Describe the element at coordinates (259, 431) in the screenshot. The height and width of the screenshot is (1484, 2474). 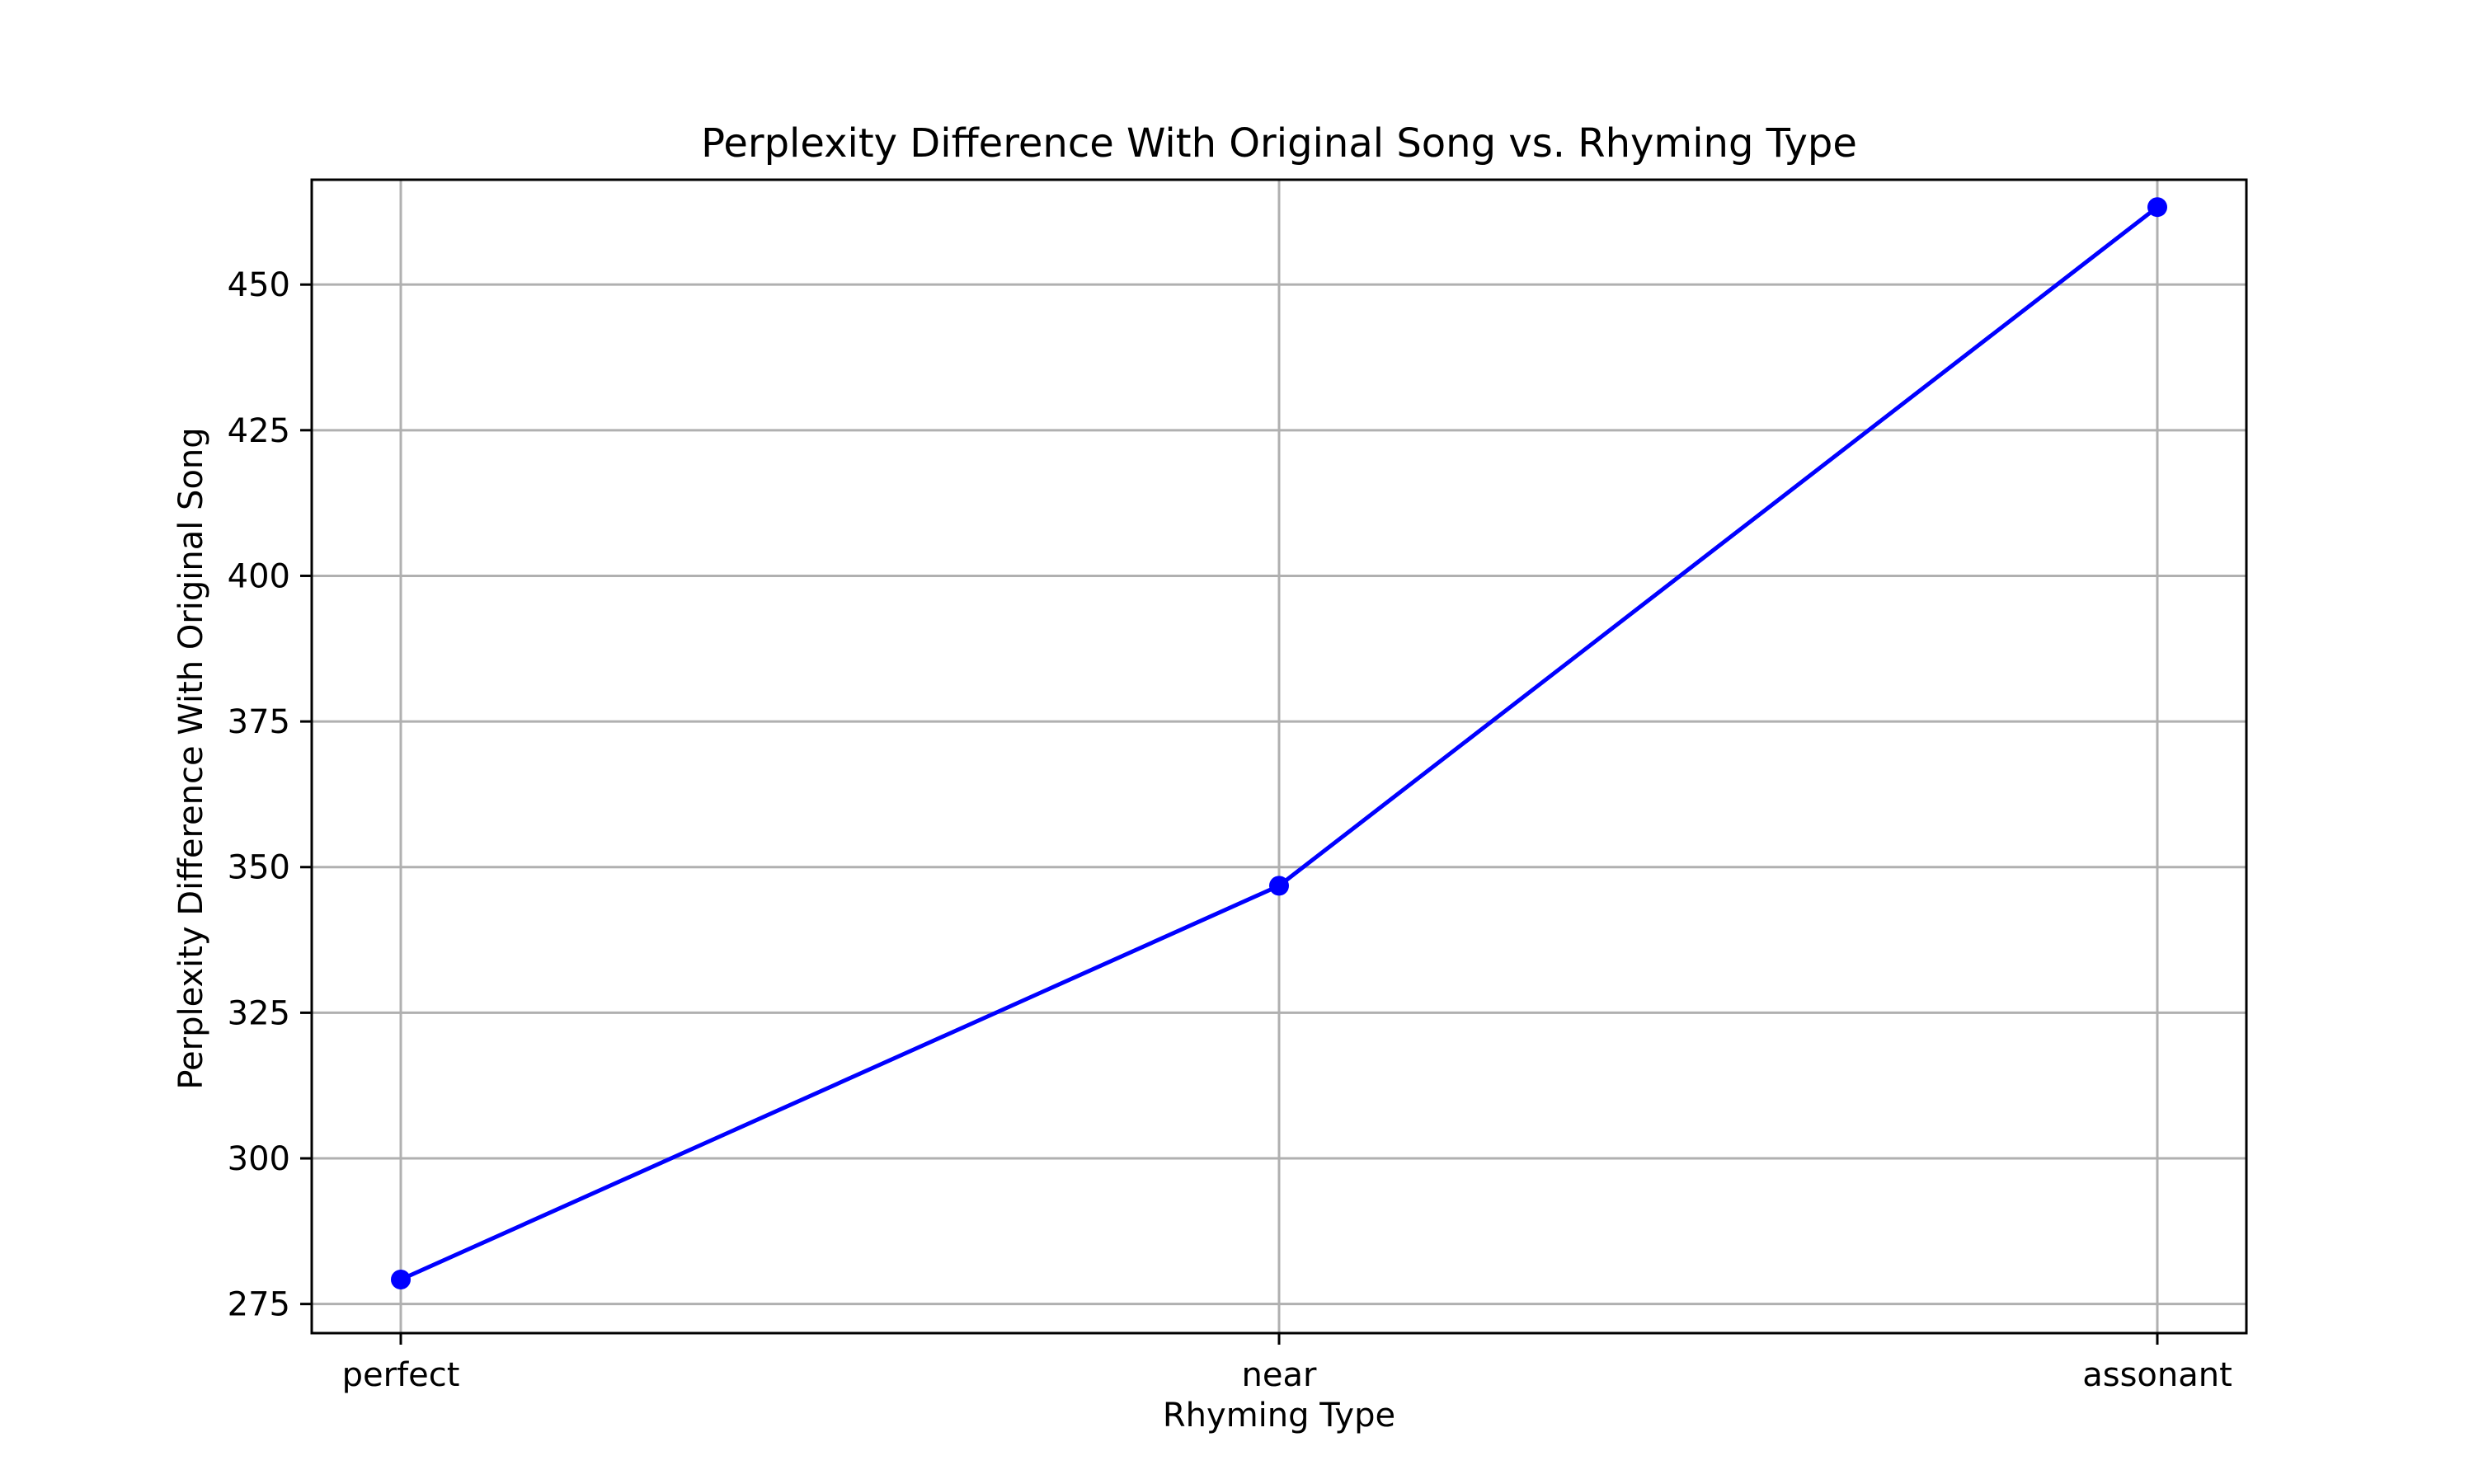
I see `y-tick-label: 425` at that location.